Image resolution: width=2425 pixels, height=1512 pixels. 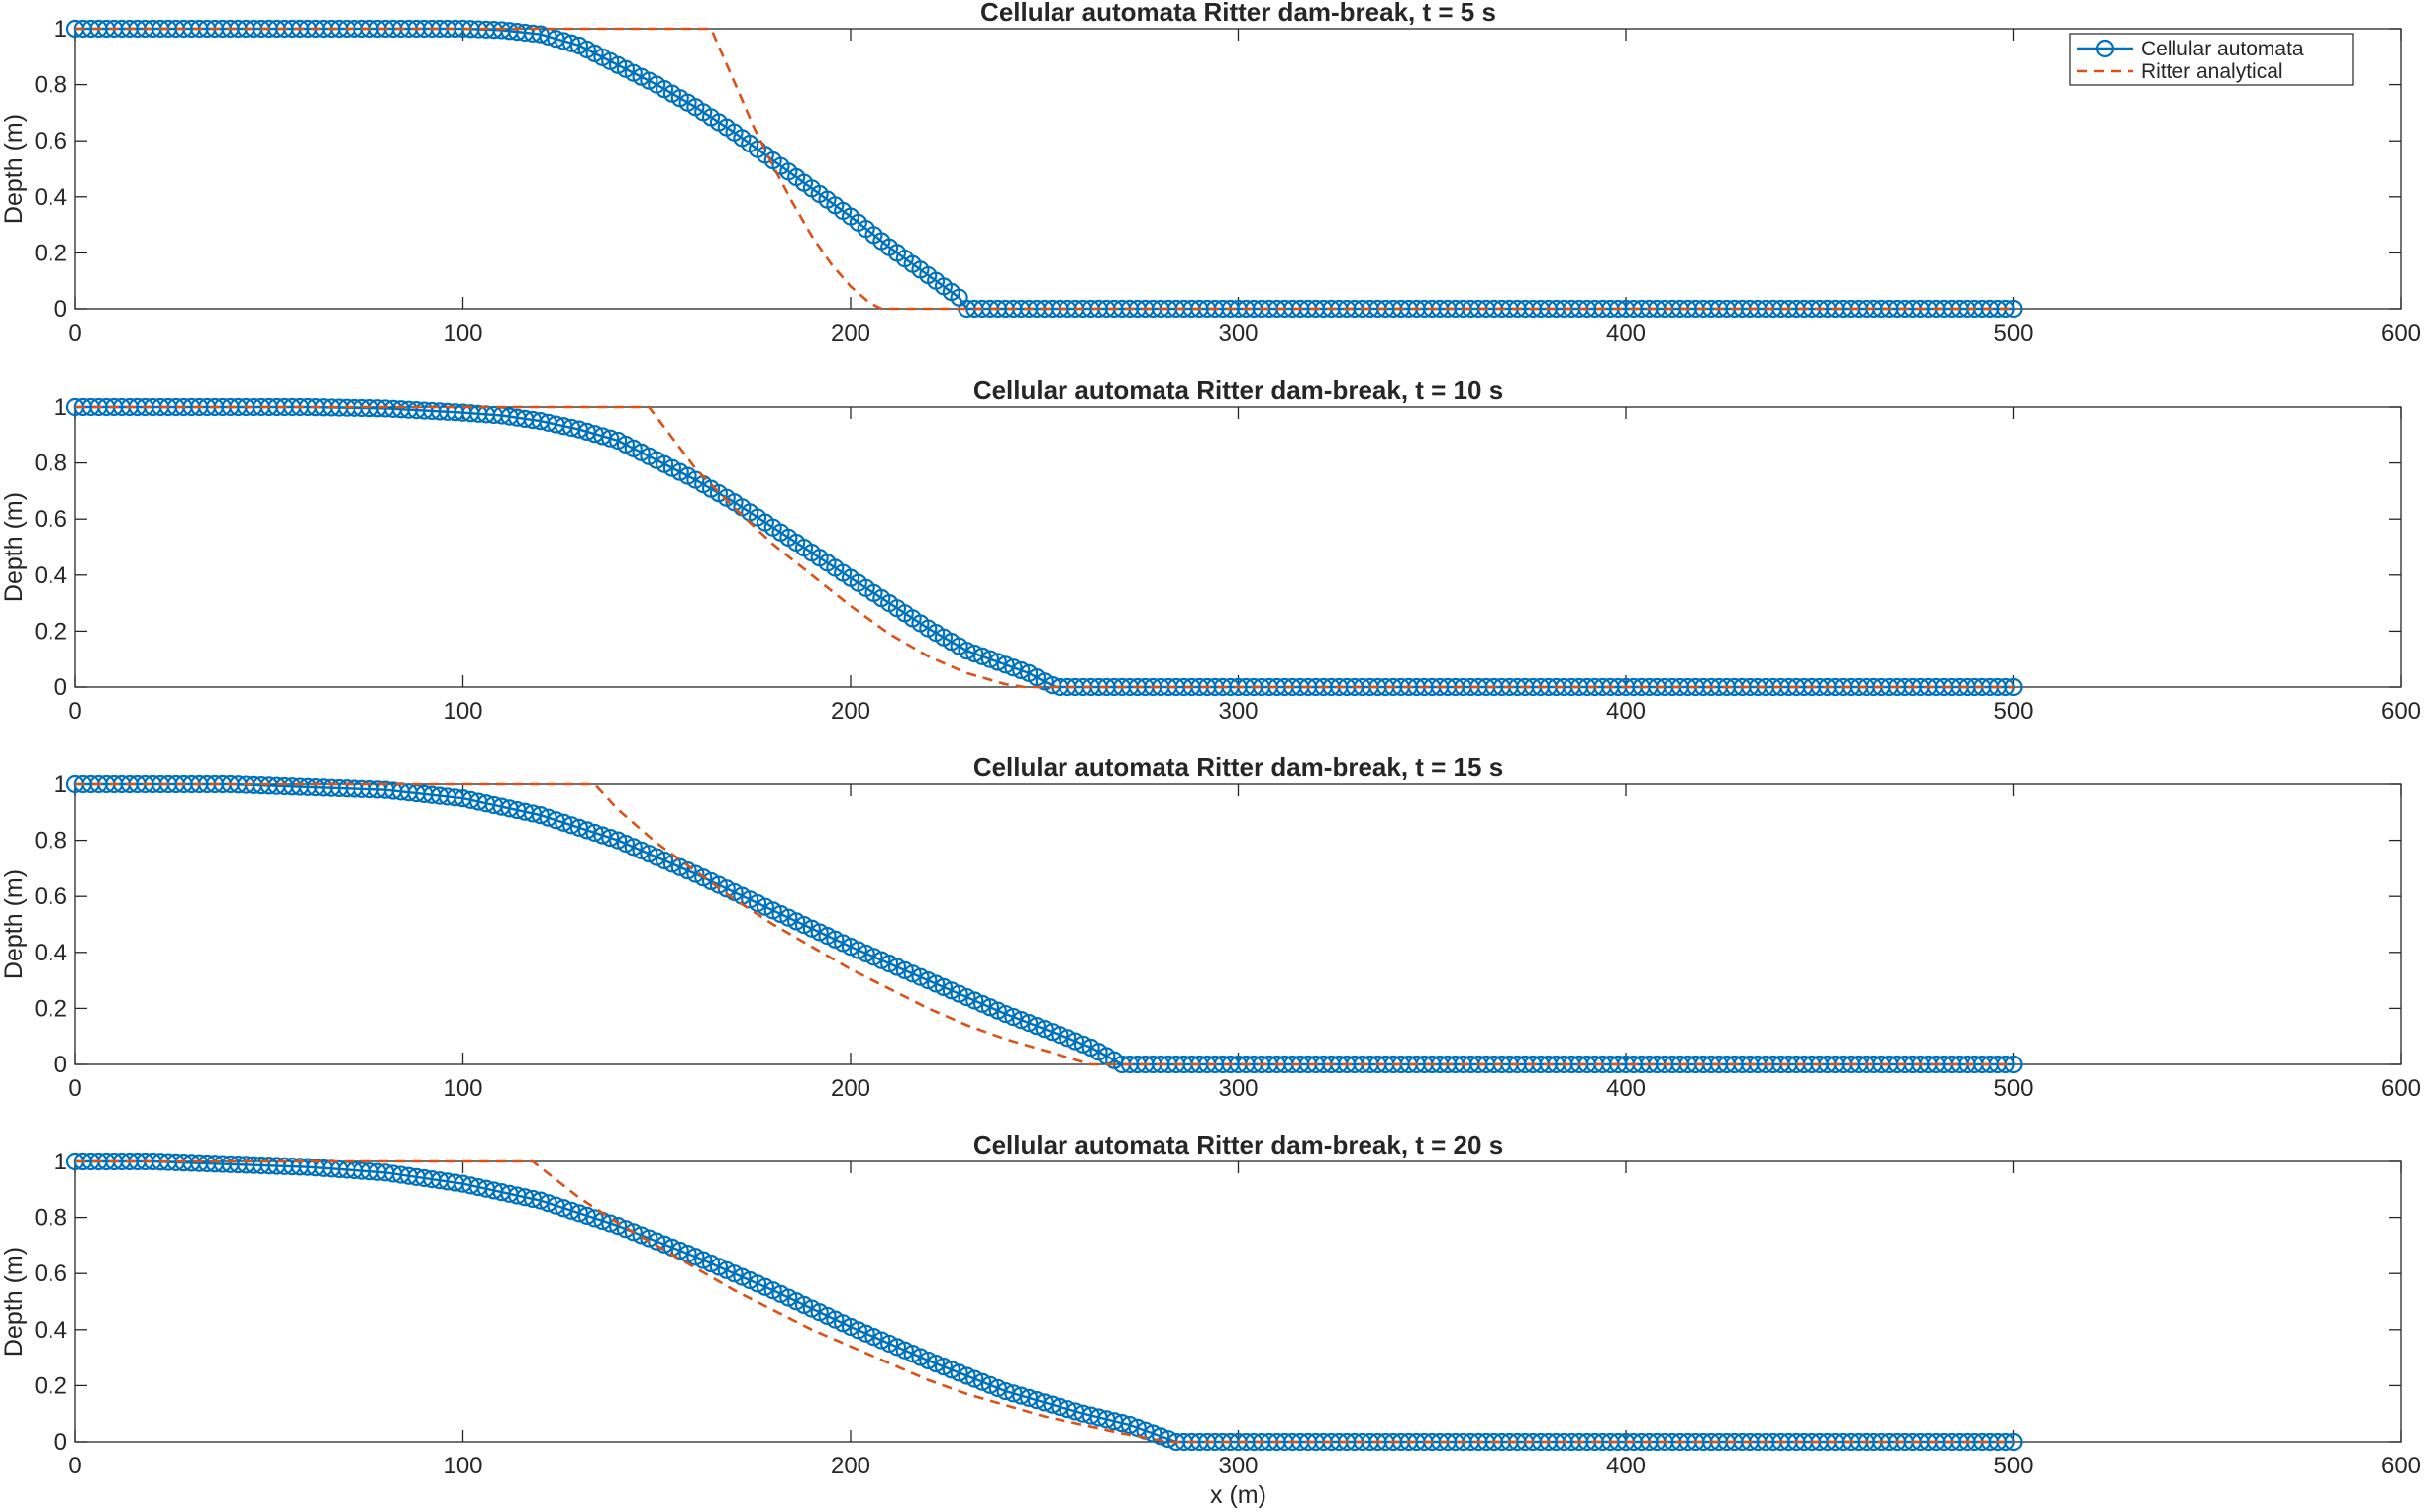 I want to click on legend-box, so click(x=2212, y=59).